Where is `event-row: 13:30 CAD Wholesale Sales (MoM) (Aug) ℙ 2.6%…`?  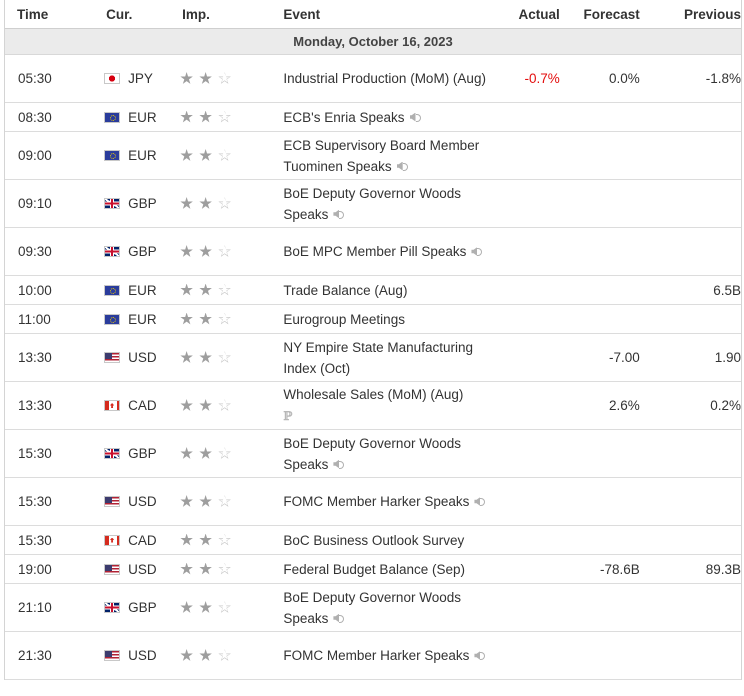 event-row: 13:30 CAD Wholesale Sales (MoM) (Aug) ℙ 2.6%… is located at coordinates (373, 405).